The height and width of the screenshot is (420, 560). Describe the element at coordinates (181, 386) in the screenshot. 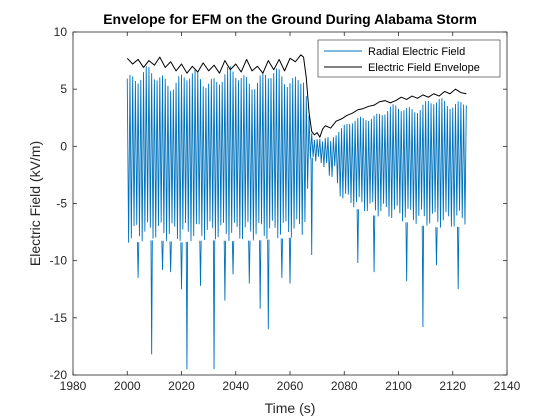

I see `x-tick-label: 2020` at that location.